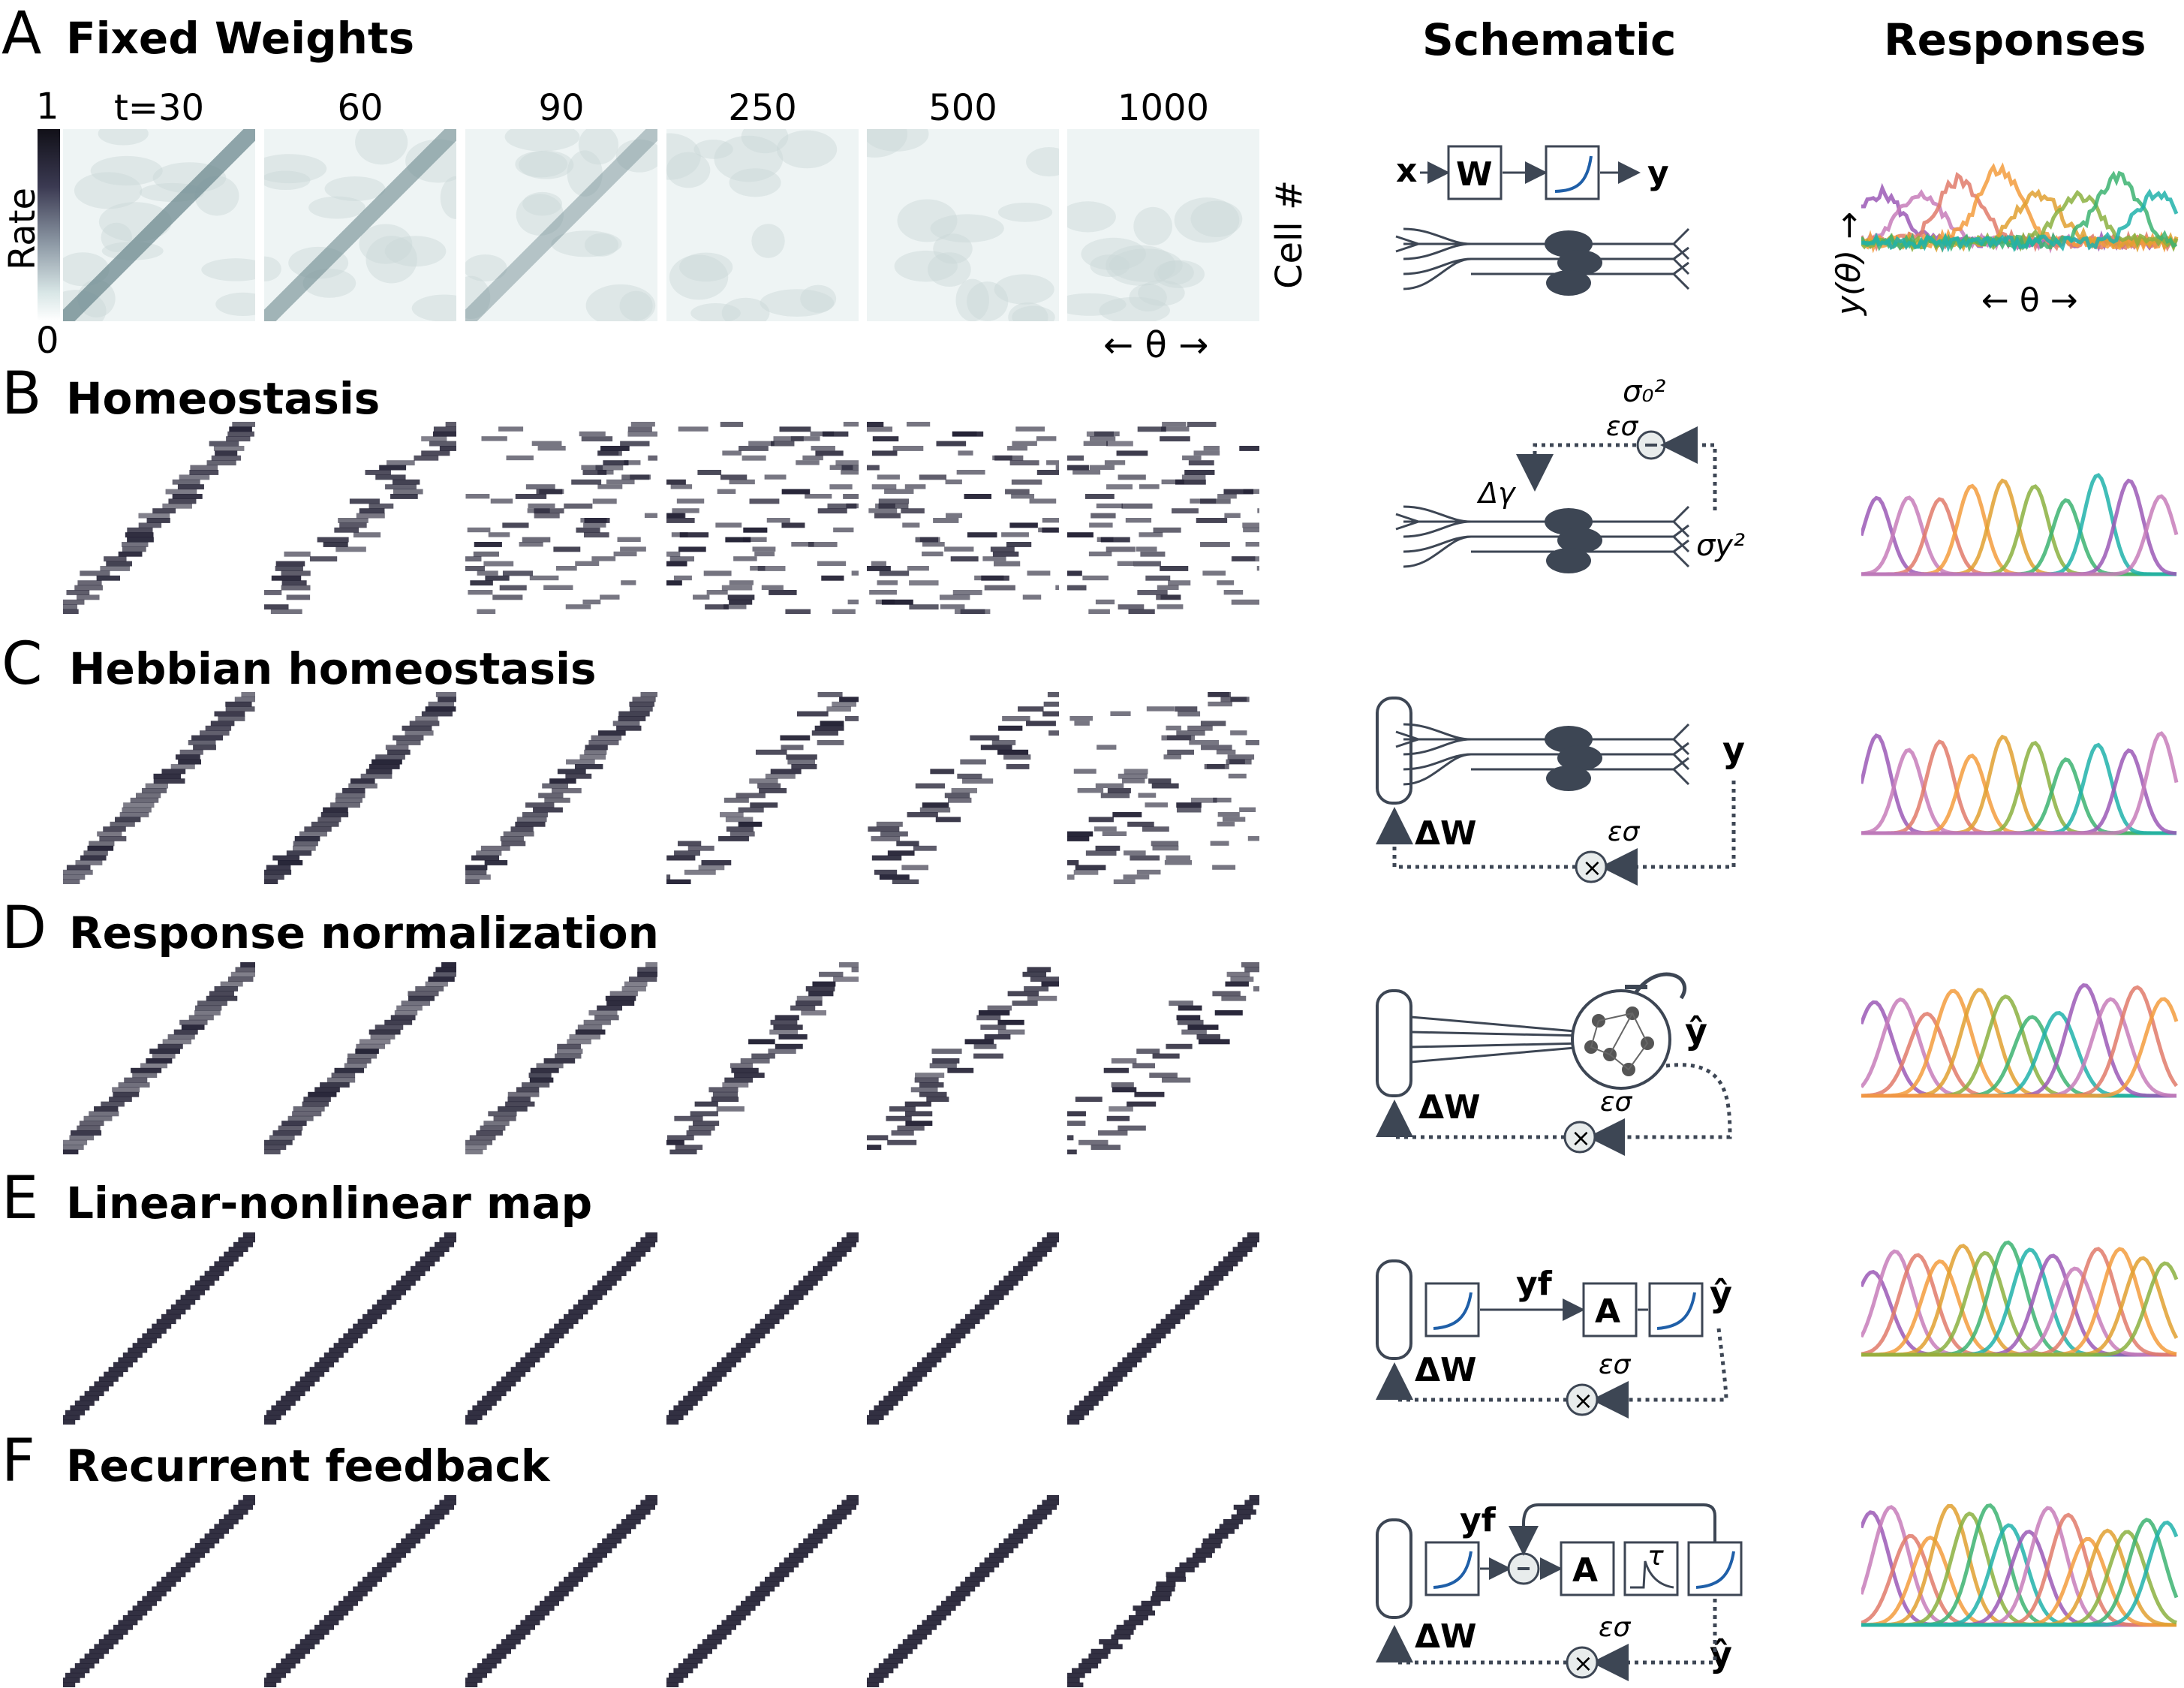  What do you see at coordinates (1658, 173) in the screenshot?
I see `schematic-a-y: y` at bounding box center [1658, 173].